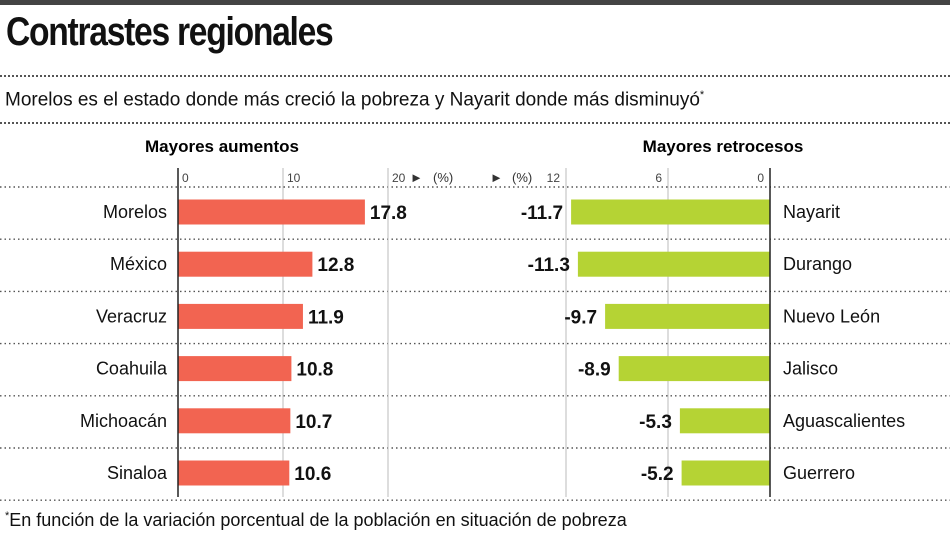  Describe the element at coordinates (594, 370) in the screenshot. I see `right-value-label: -8.9` at that location.